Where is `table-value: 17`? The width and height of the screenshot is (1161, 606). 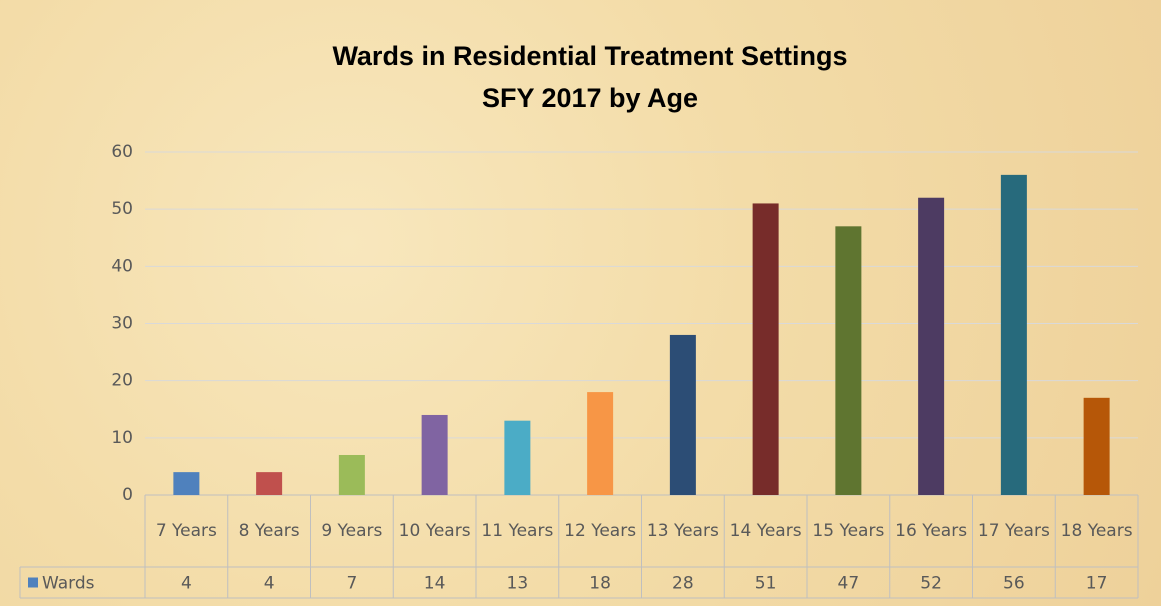
table-value: 17 is located at coordinates (1097, 584).